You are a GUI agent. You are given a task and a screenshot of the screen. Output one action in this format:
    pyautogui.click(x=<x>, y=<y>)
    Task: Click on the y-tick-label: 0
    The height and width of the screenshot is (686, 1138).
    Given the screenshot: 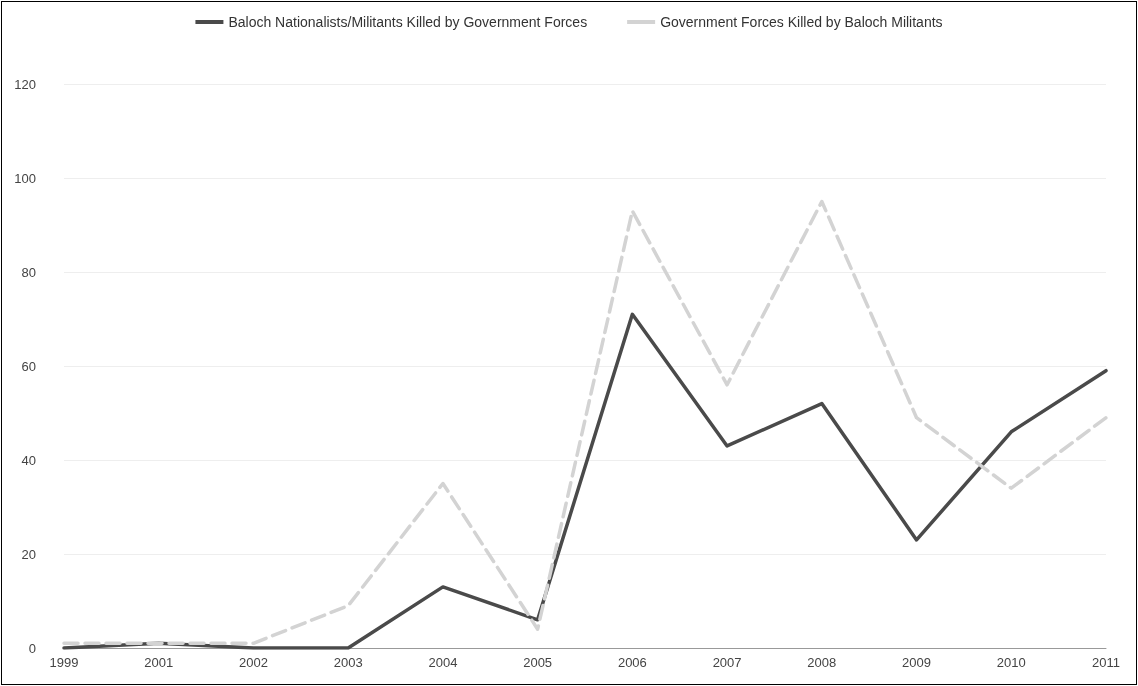 What is the action you would take?
    pyautogui.click(x=32, y=648)
    